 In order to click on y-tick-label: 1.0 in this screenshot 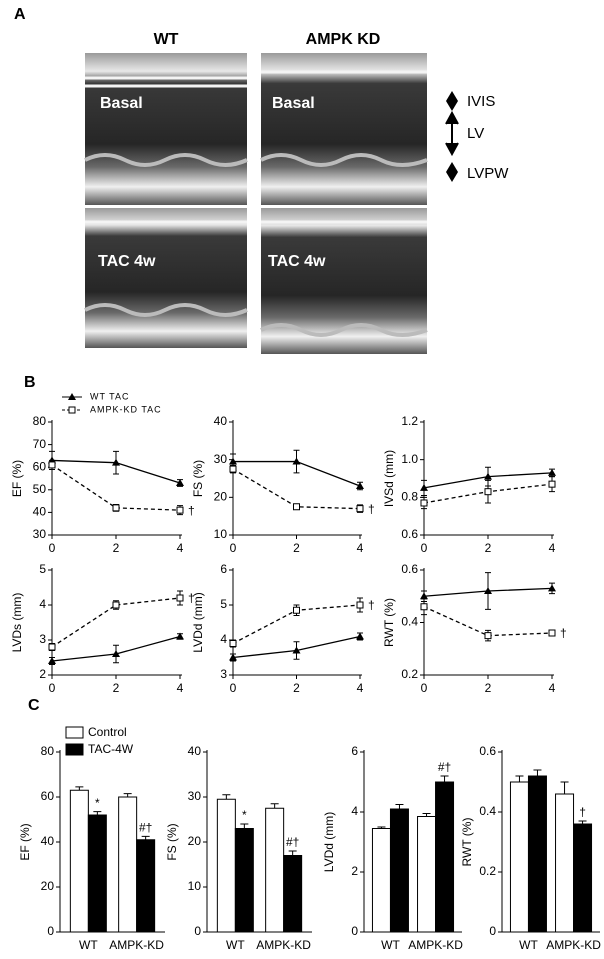, I will do `click(409, 459)`.